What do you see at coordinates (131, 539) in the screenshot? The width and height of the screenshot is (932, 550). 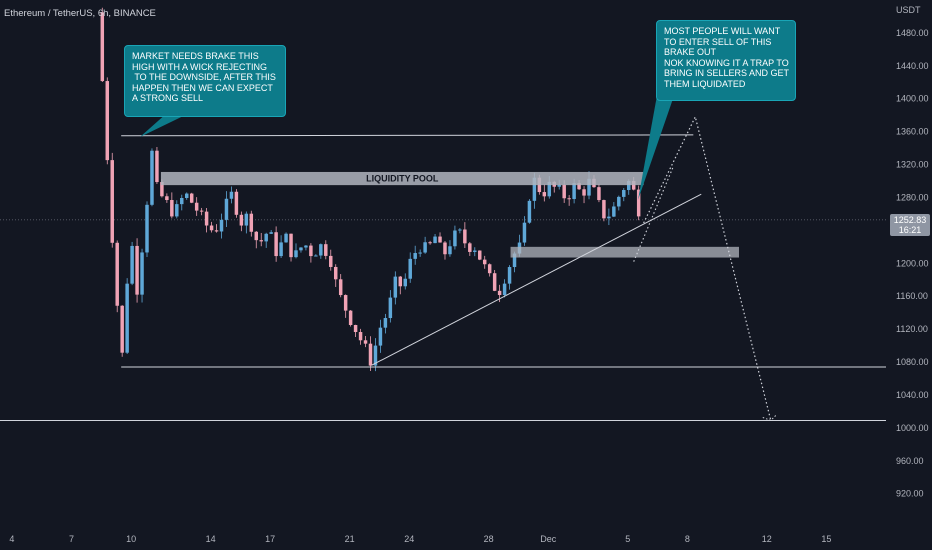 I see `x-tick-label: 10` at bounding box center [131, 539].